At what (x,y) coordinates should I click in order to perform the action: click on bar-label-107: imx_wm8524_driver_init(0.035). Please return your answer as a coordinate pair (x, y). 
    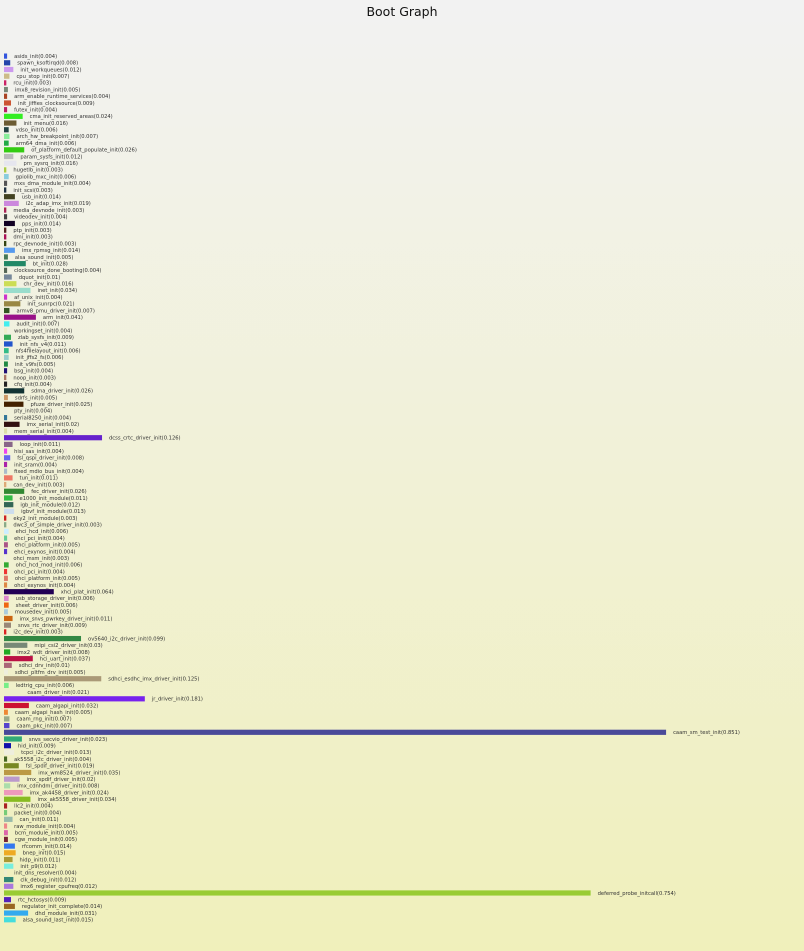
    Looking at the image, I should click on (79, 773).